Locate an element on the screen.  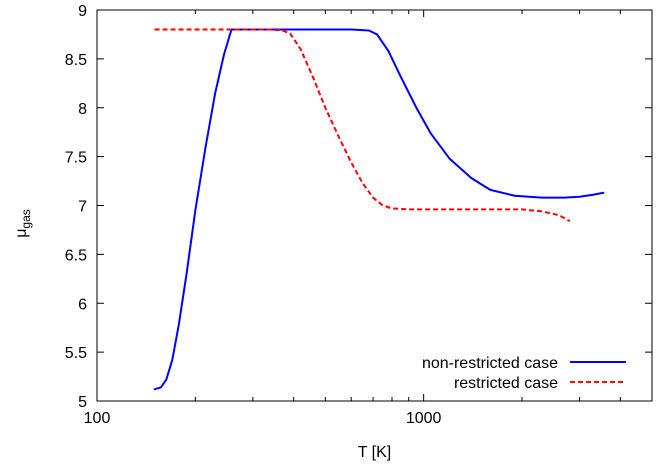
y-axis-label: μgas is located at coordinates (23, 223).